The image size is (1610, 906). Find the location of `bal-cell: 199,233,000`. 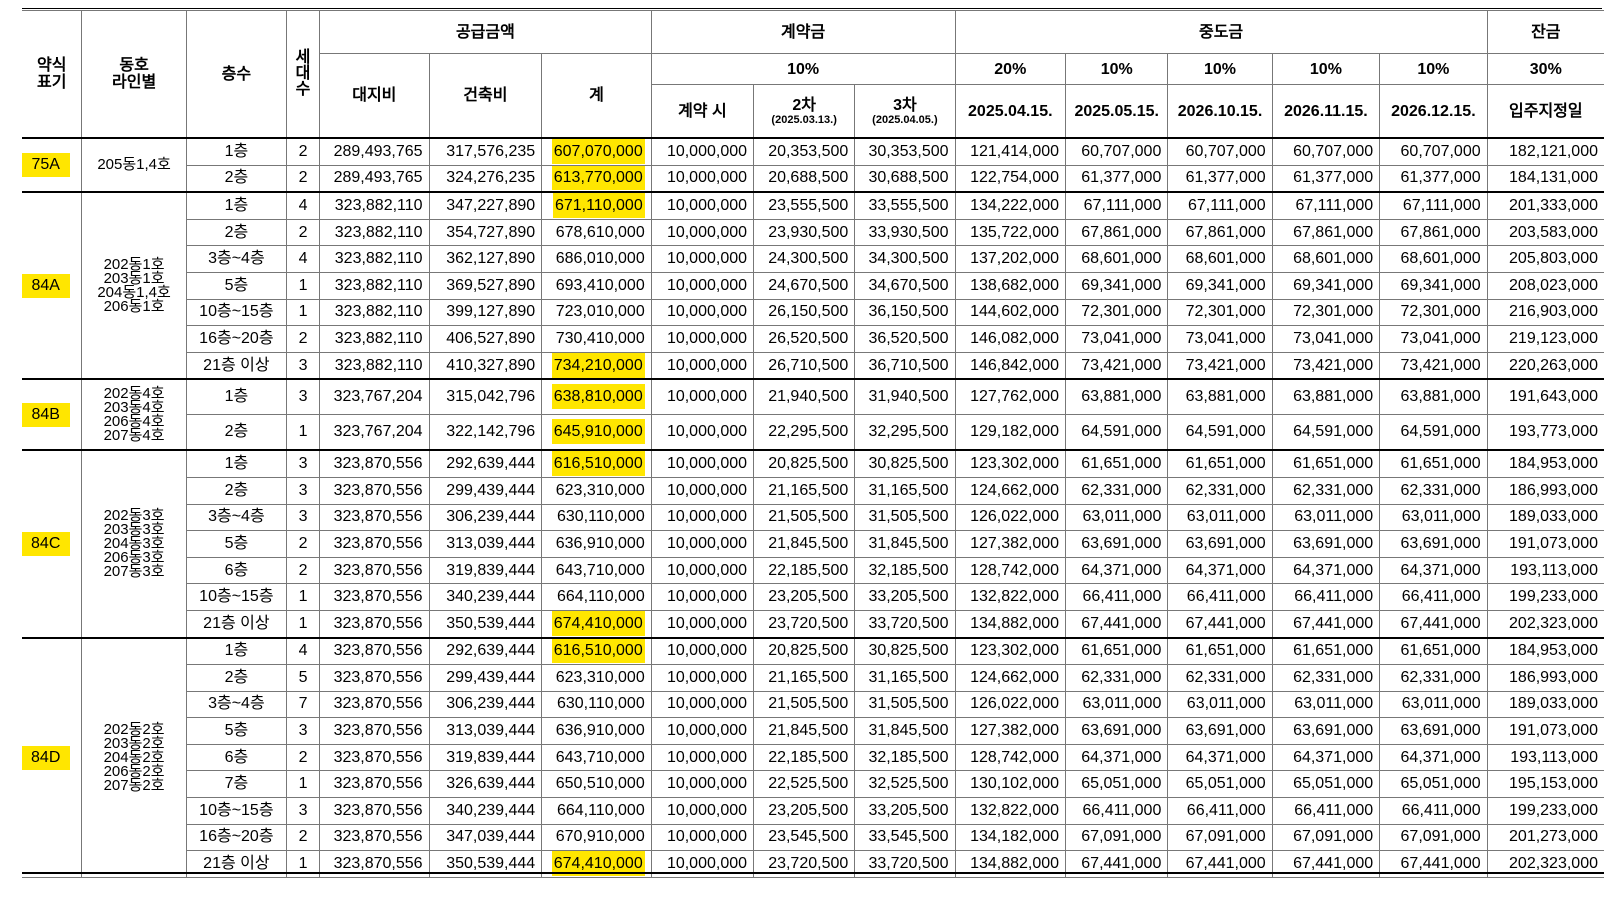

bal-cell: 199,233,000 is located at coordinates (1545, 811).